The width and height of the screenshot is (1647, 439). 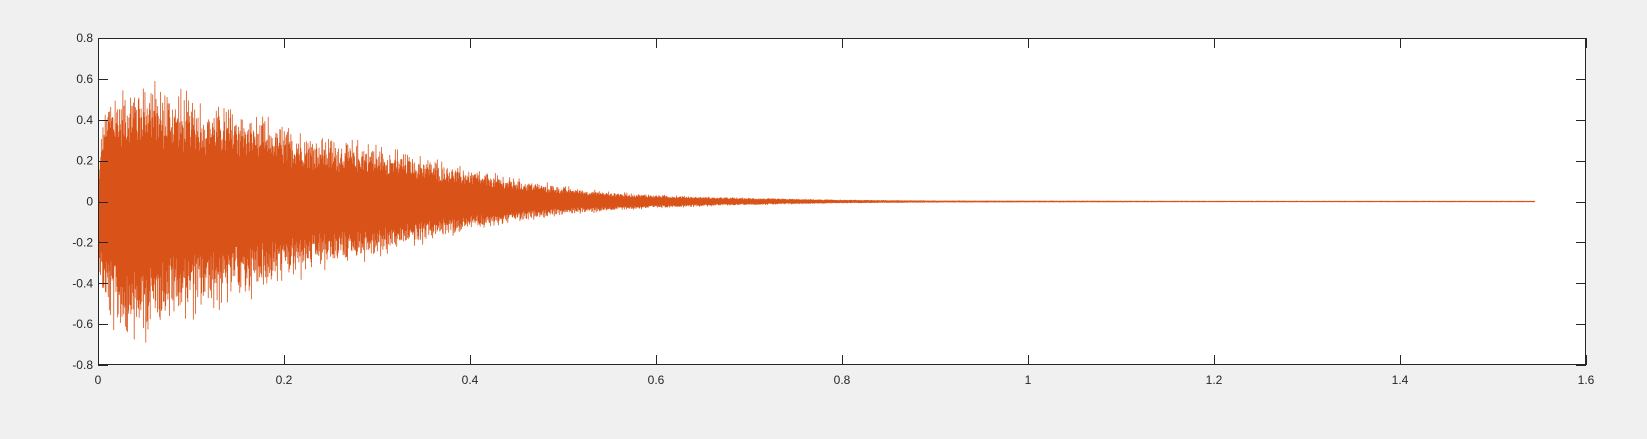 I want to click on x-tick-label: 1.4, so click(x=1400, y=380).